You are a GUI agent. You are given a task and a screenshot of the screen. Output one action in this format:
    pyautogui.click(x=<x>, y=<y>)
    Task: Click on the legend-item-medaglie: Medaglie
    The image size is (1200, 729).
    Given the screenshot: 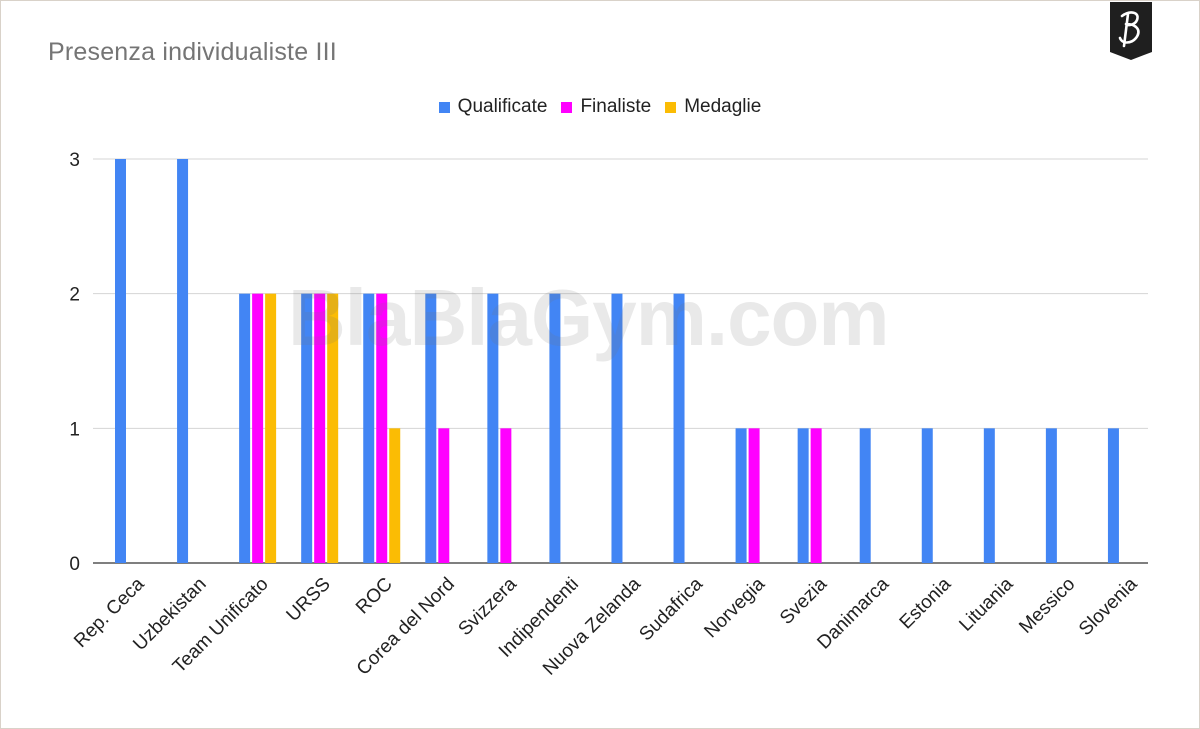 What is the action you would take?
    pyautogui.click(x=713, y=107)
    